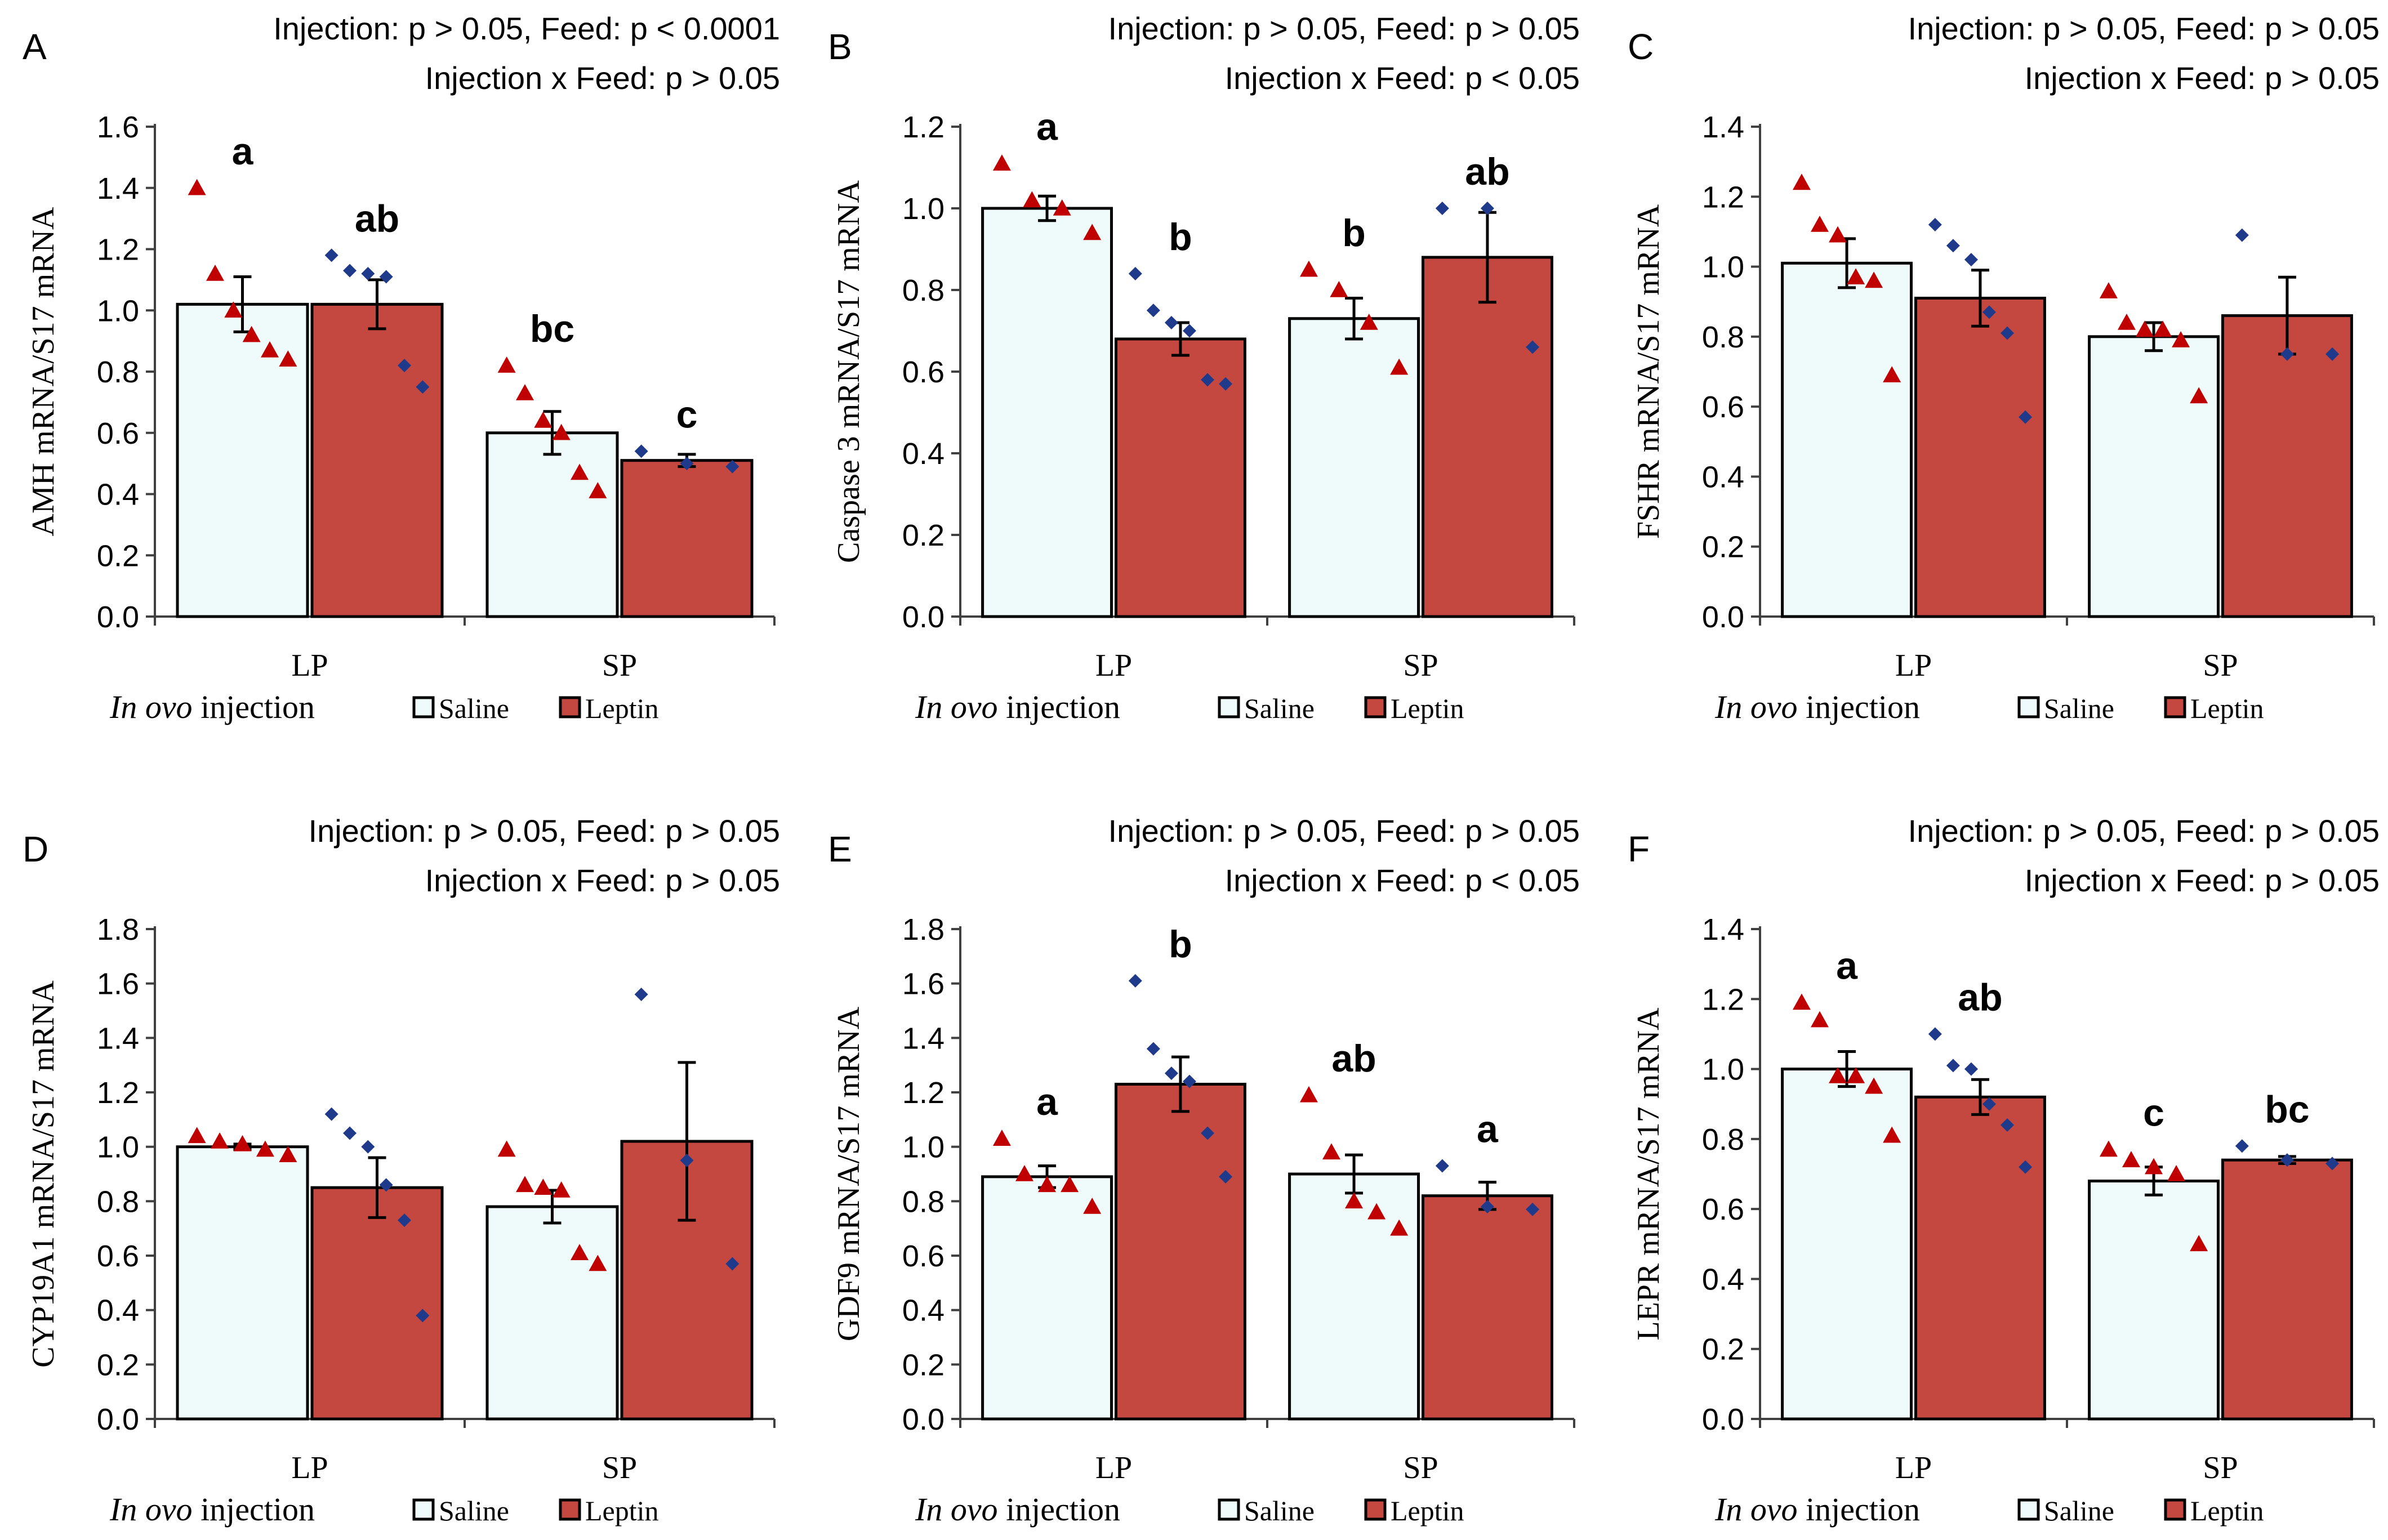  I want to click on panel-e-stats-line1: Injection: p > 0.05, Feed: p > 0.05, so click(1344, 831).